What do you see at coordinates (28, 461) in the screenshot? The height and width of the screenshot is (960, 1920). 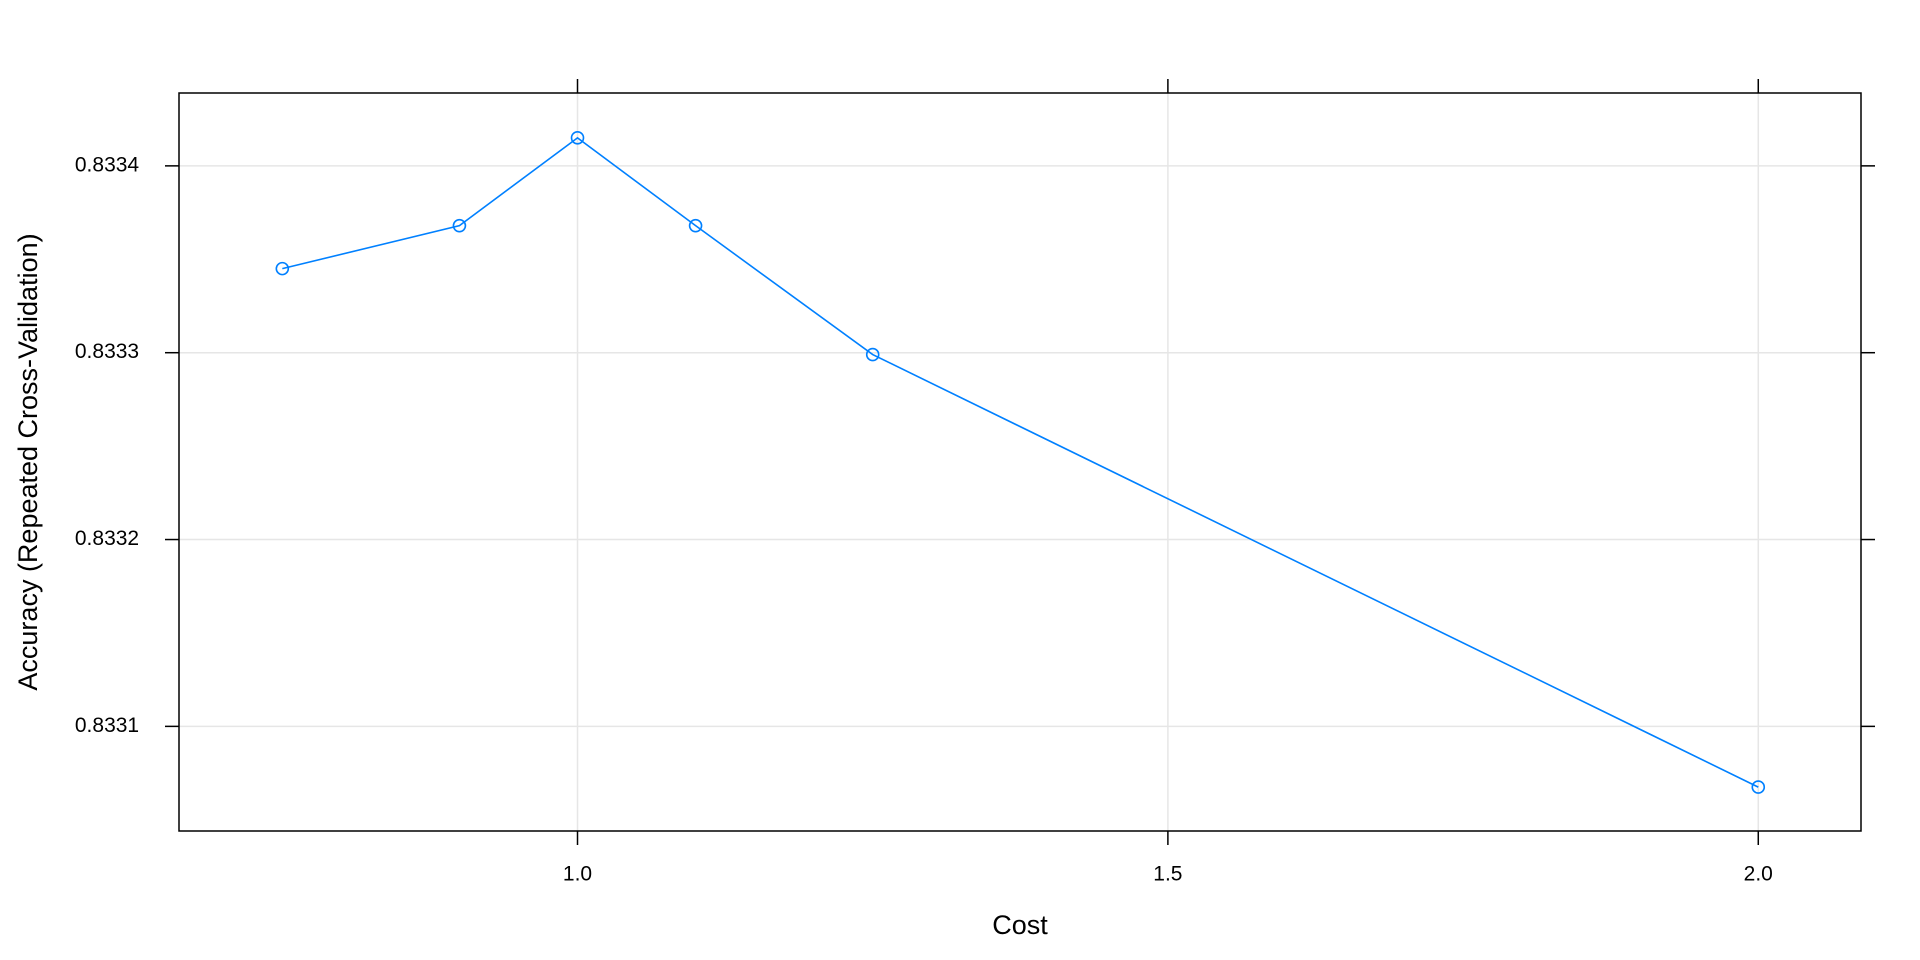 I see `y-axis-label: Accuracy (Repeated Cross-Validation)` at bounding box center [28, 461].